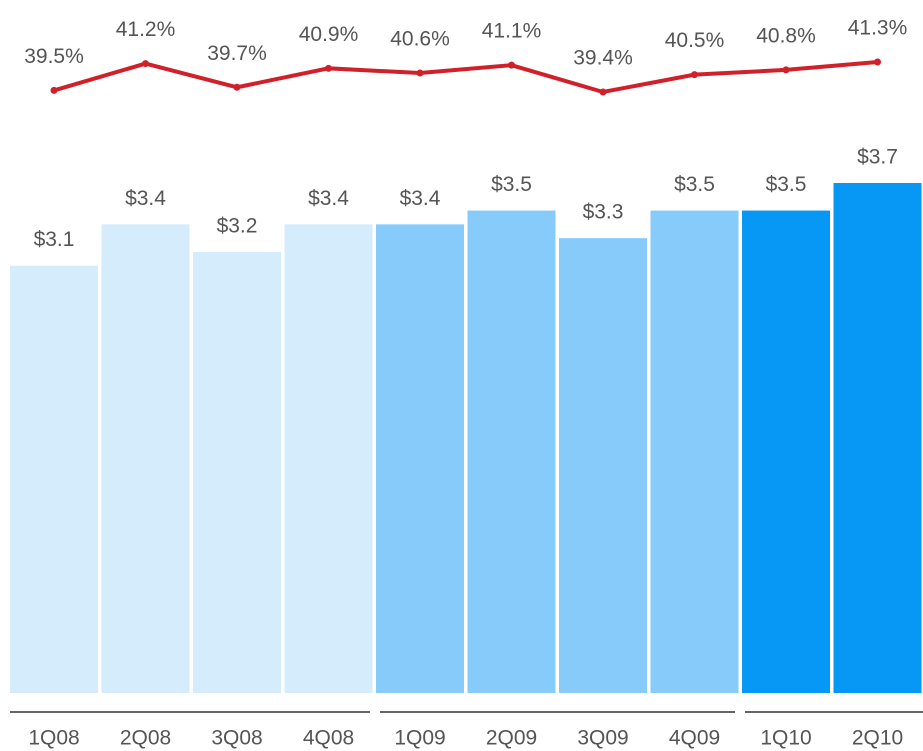 The width and height of the screenshot is (923, 751). What do you see at coordinates (419, 738) in the screenshot?
I see `x-tick-label: 1Q09` at bounding box center [419, 738].